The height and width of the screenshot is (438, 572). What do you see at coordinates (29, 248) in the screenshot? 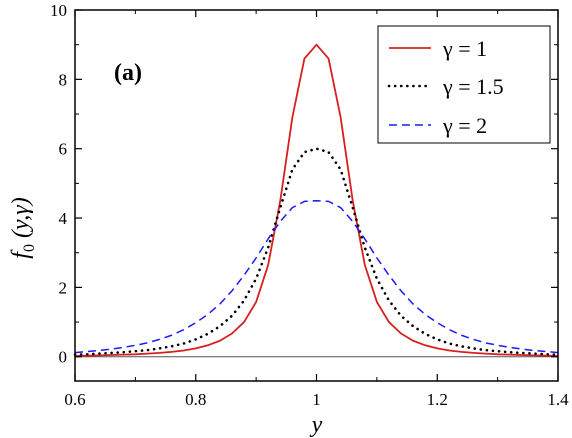
I see `y-axis-label-subscript: 0` at bounding box center [29, 248].